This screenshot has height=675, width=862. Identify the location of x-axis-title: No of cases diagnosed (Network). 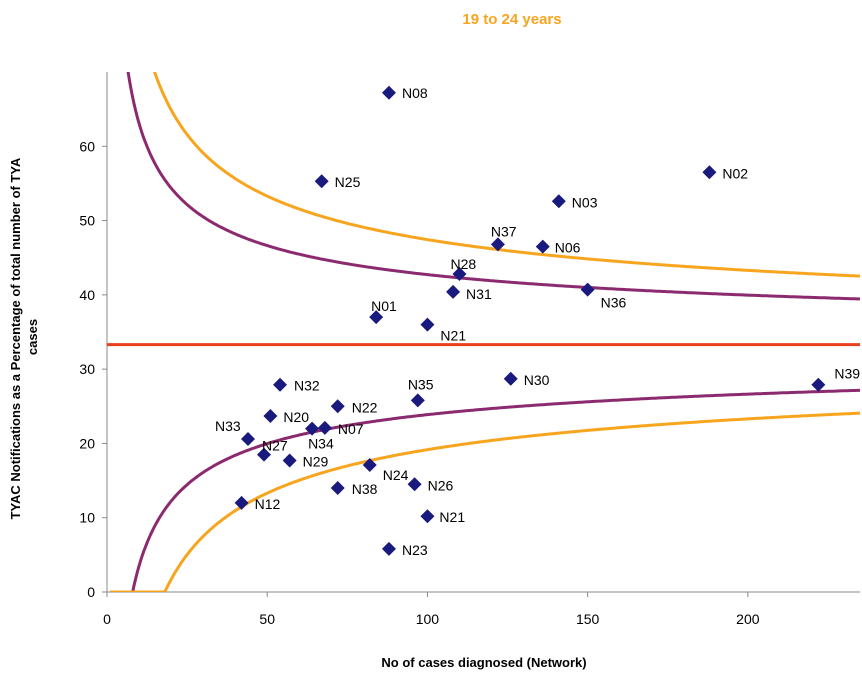
(483, 662).